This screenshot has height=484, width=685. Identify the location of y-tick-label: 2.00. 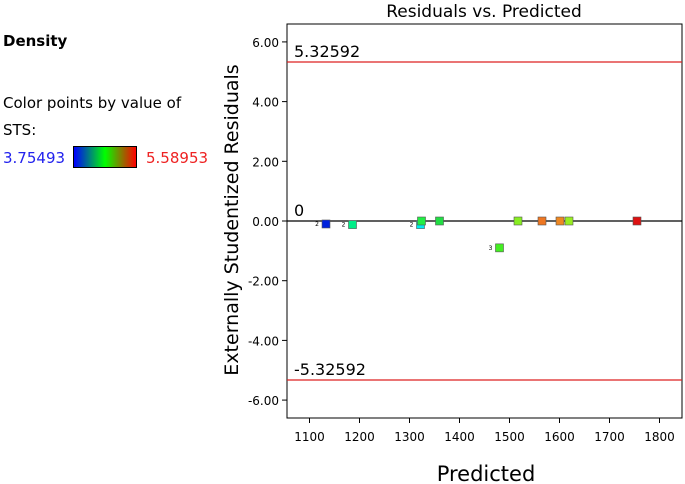
(265, 162).